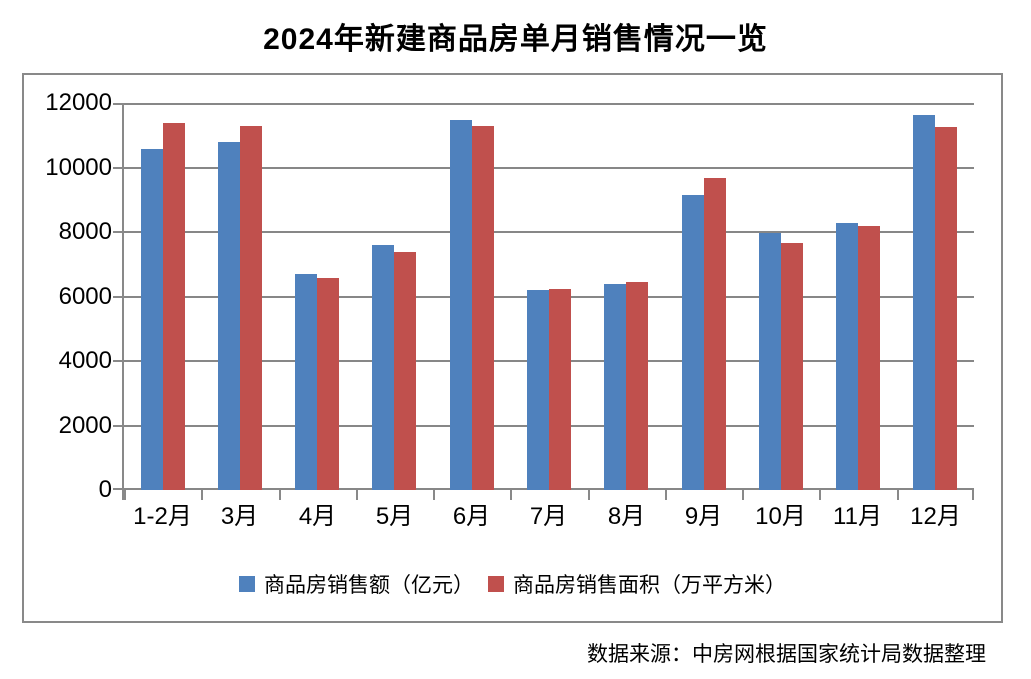  What do you see at coordinates (935, 516) in the screenshot?
I see `x-axis-label: 12月` at bounding box center [935, 516].